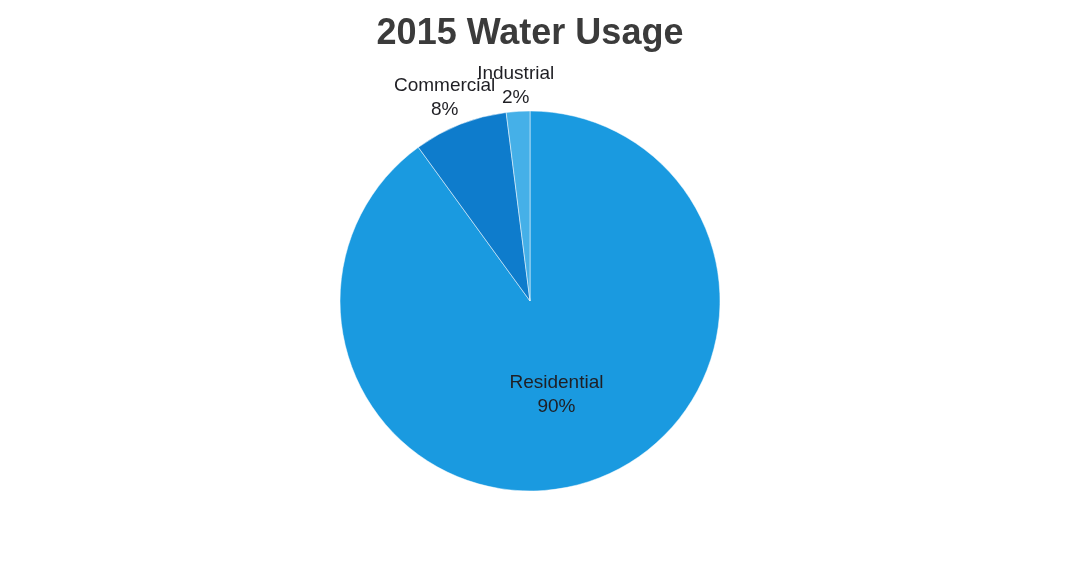  Describe the element at coordinates (515, 97) in the screenshot. I see `data-label: 2%` at that location.